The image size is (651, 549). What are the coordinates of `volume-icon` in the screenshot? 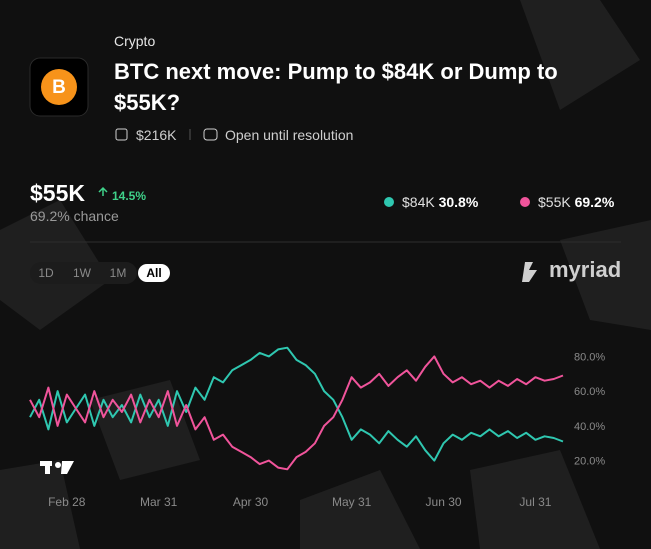 It's located at (121, 134).